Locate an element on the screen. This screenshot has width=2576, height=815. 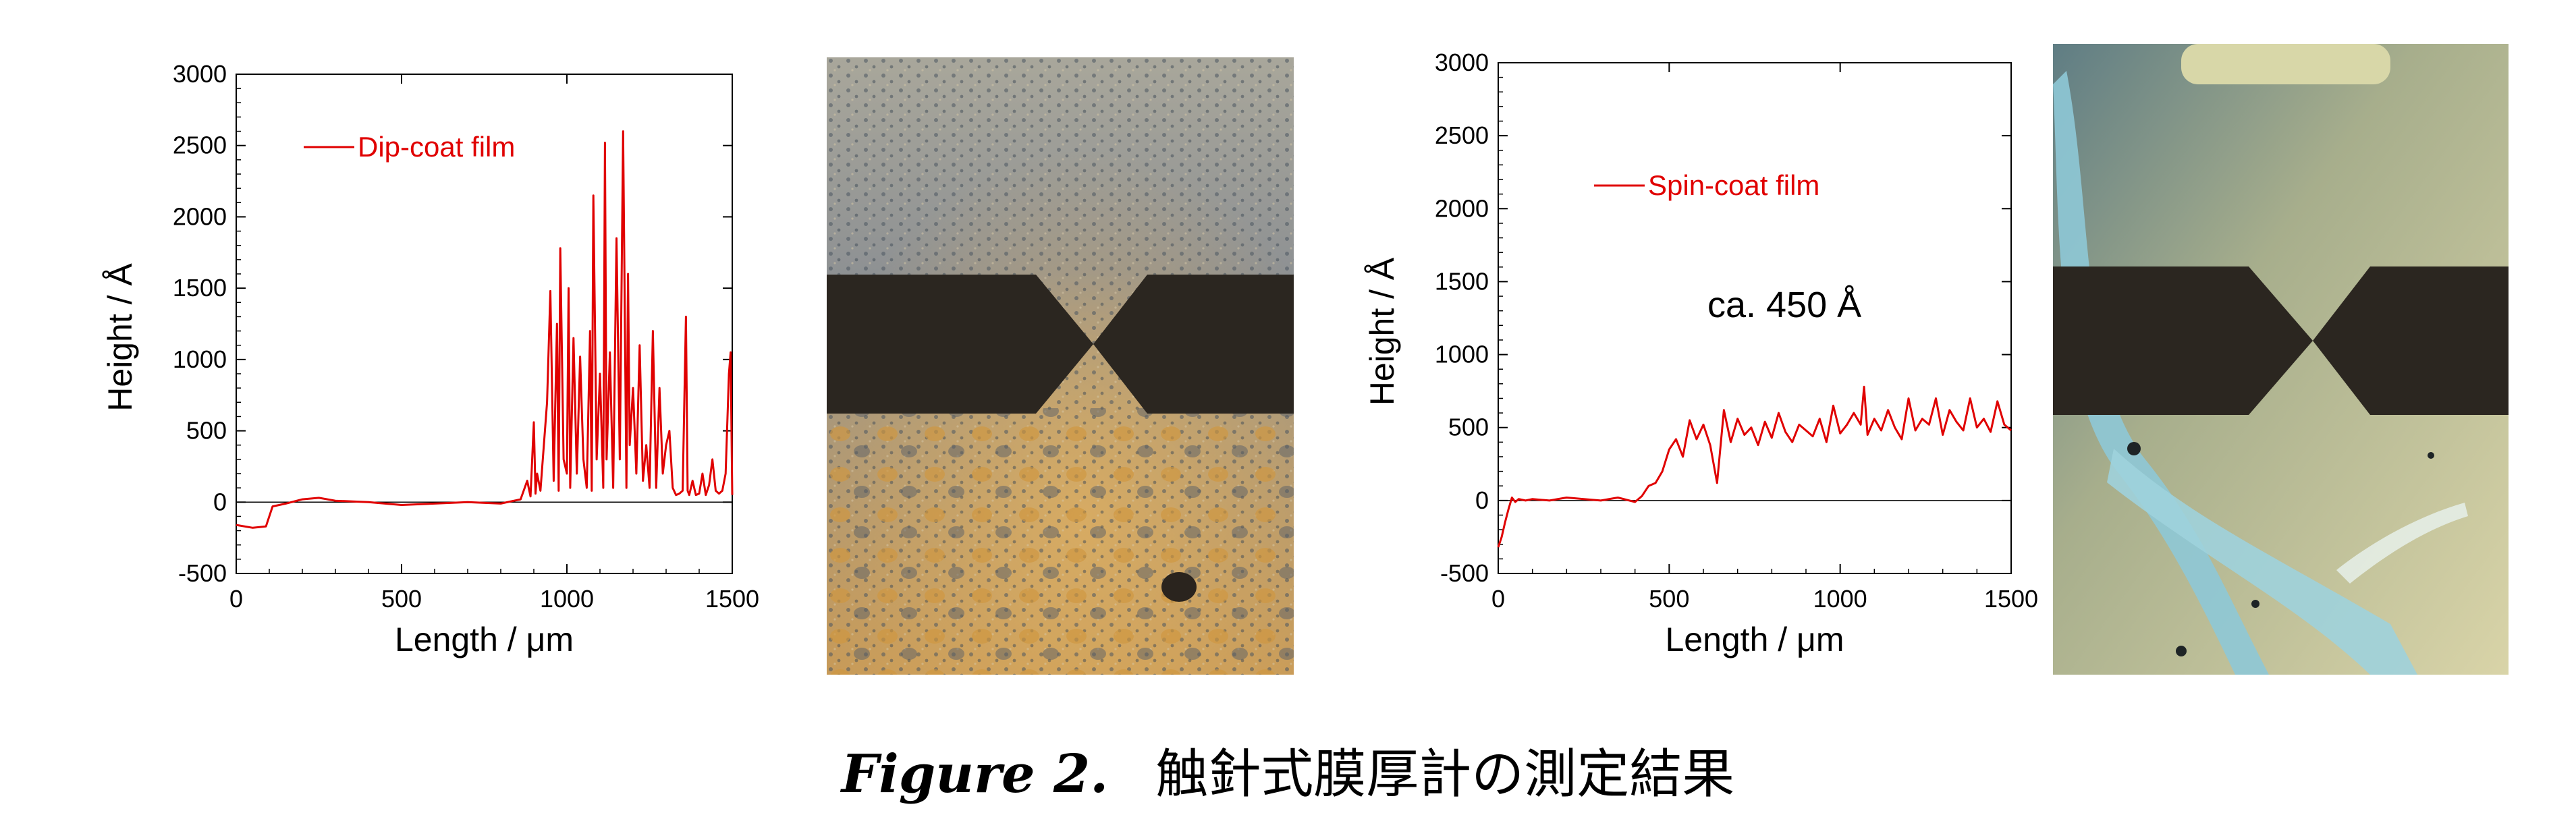
caption-text: 触針式膜厚計の測定結果 is located at coordinates (1445, 774).